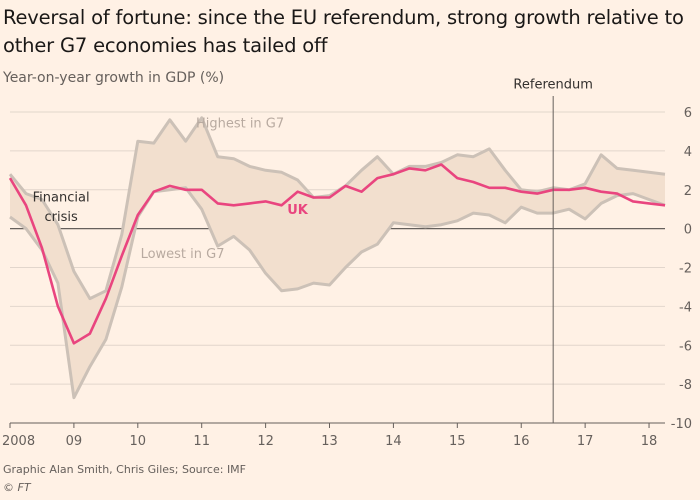 This screenshot has height=500, width=700. I want to click on annotation-lowest-in-g7: Lowest in G7, so click(183, 254).